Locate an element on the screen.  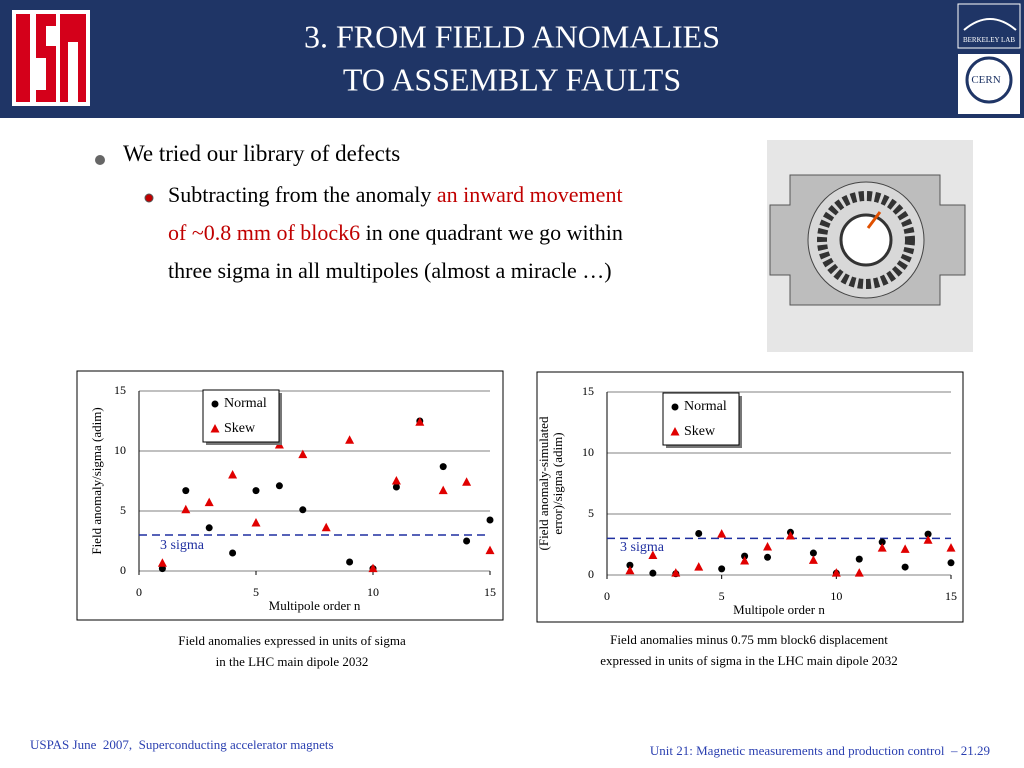
text: Subtracting from the anomaly is located at coordinates (302, 194).